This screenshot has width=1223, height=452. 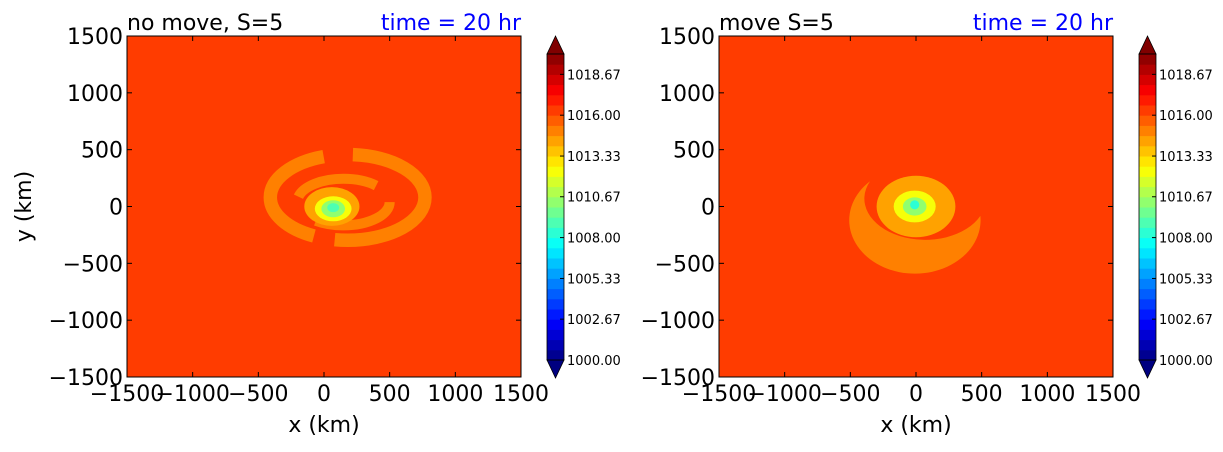 What do you see at coordinates (24, 206) in the screenshot?
I see `y-axis-label: y (km)` at bounding box center [24, 206].